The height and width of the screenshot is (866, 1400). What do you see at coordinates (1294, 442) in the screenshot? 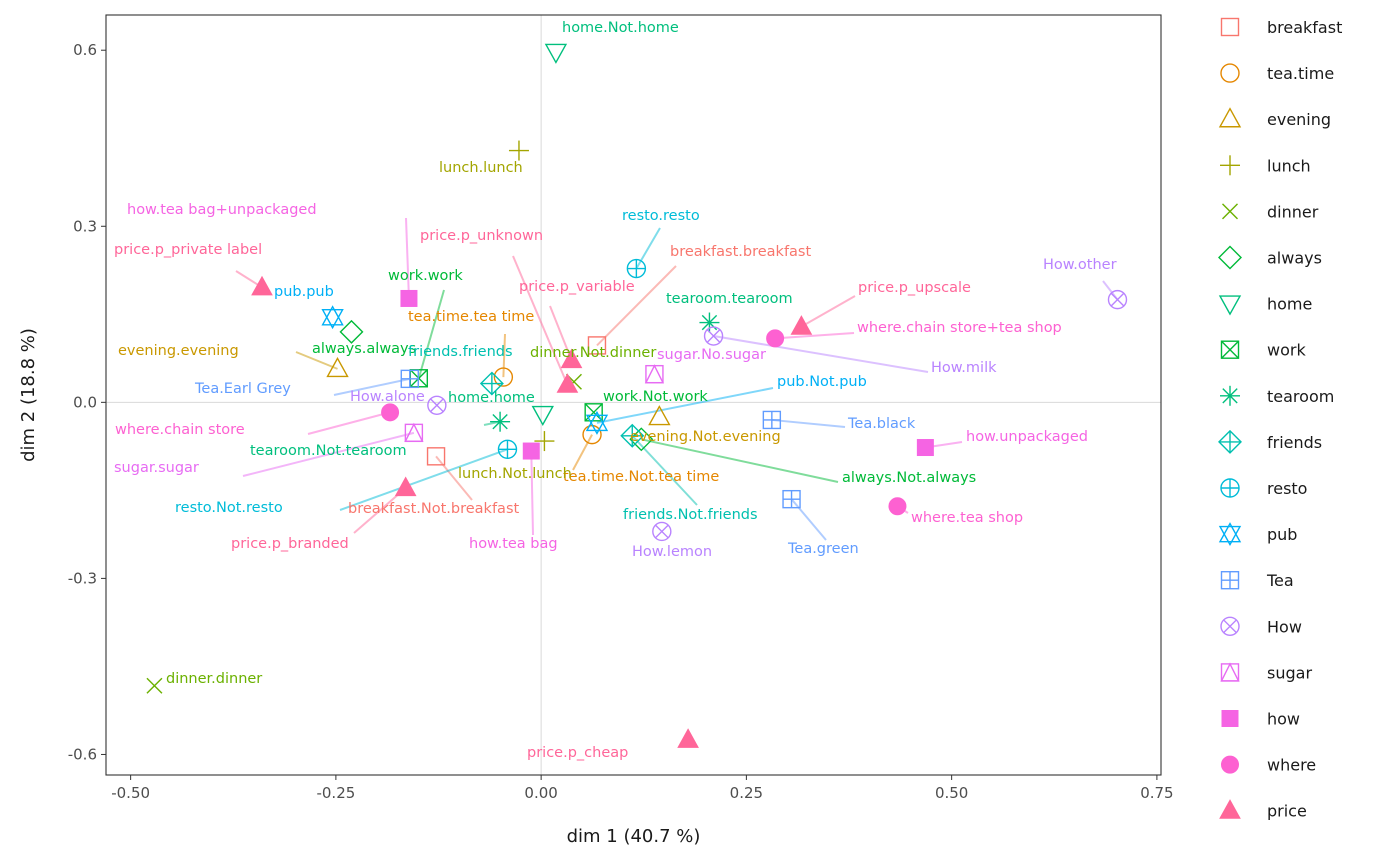
I see `legend-label: friends` at bounding box center [1294, 442].